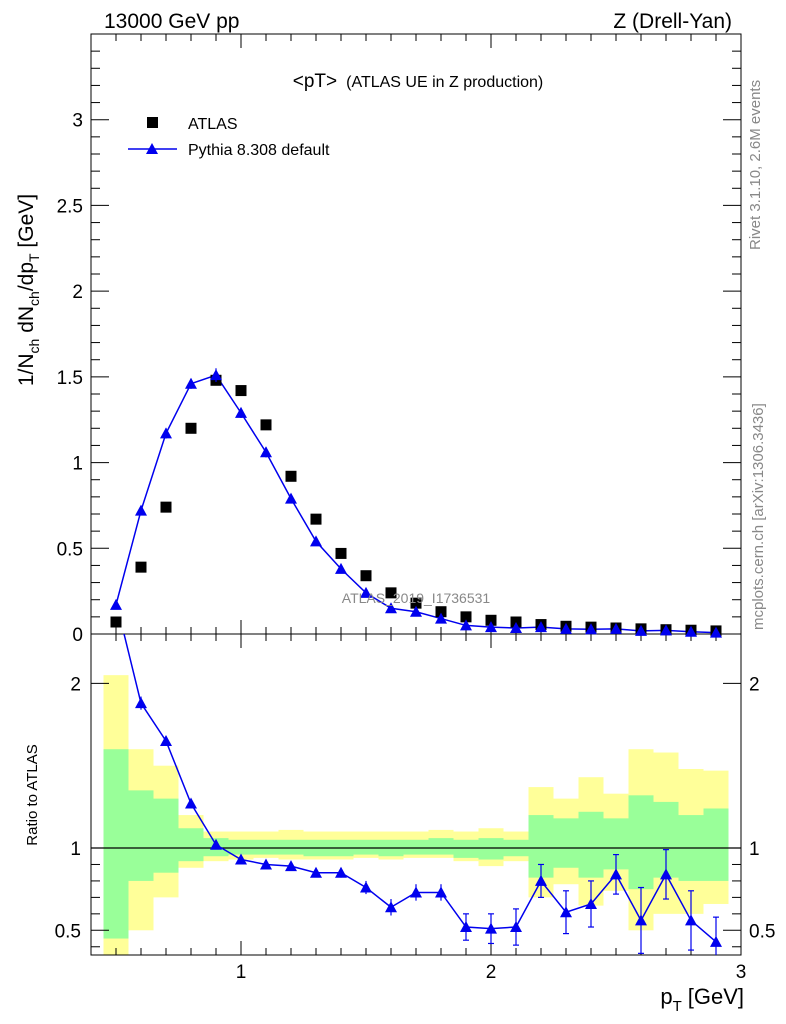 The image size is (786, 1024). What do you see at coordinates (491, 972) in the screenshot?
I see `x-tick-label: 2` at bounding box center [491, 972].